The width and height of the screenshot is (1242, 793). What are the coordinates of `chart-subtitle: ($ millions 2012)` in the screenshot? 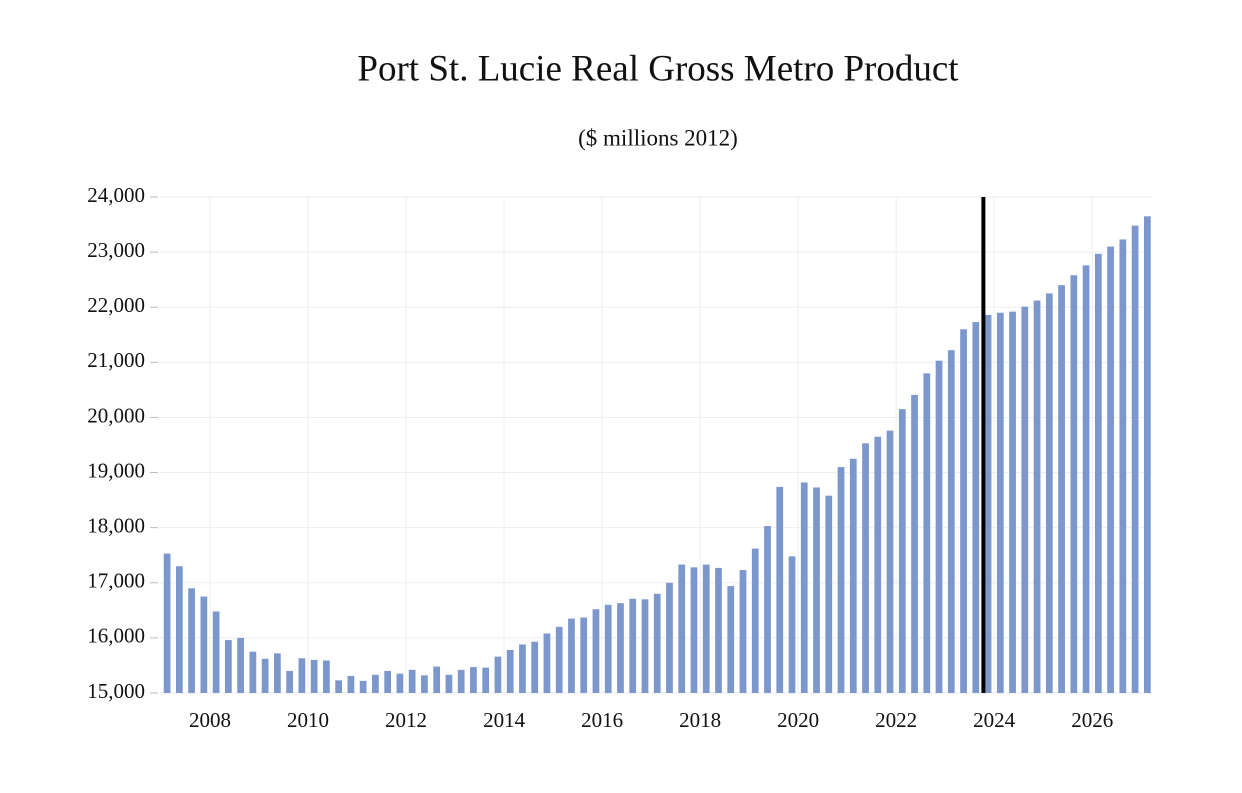 It's located at (658, 137).